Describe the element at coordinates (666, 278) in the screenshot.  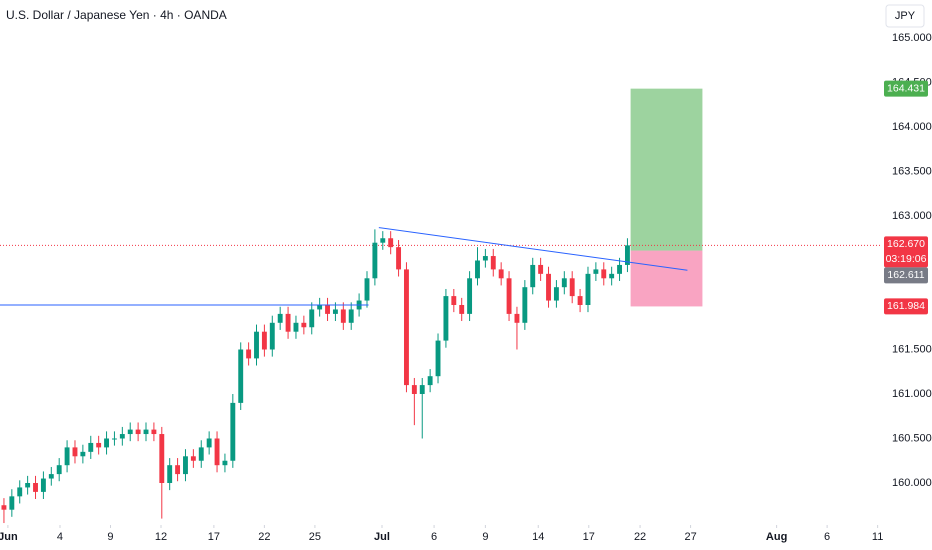
I see `stop-zone` at that location.